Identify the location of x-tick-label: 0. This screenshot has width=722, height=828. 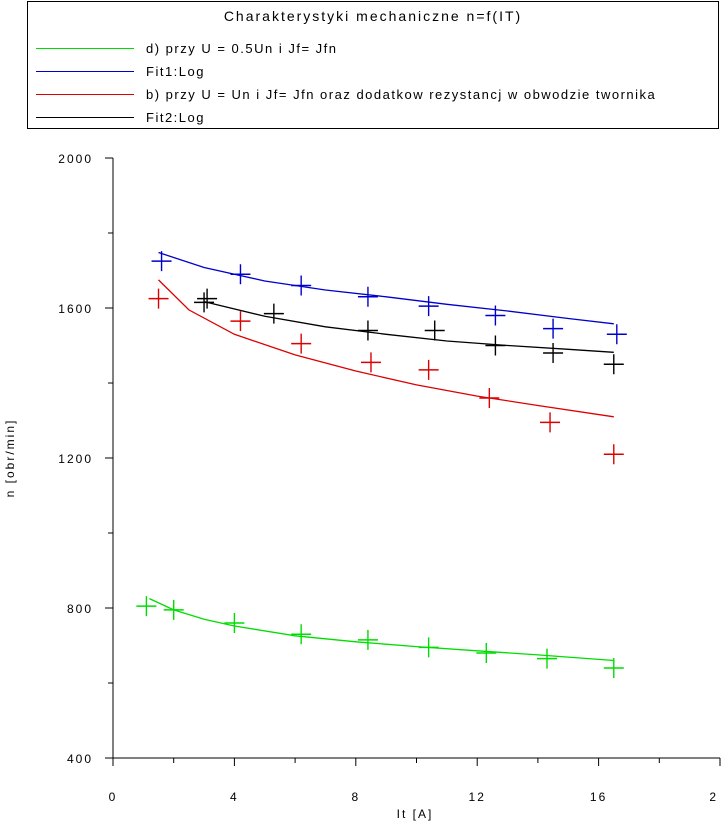
(113, 797).